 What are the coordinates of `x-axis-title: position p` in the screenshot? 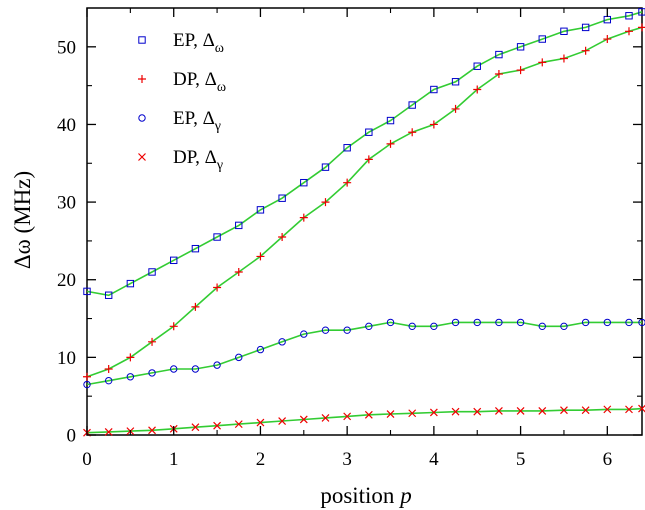 It's located at (365, 495).